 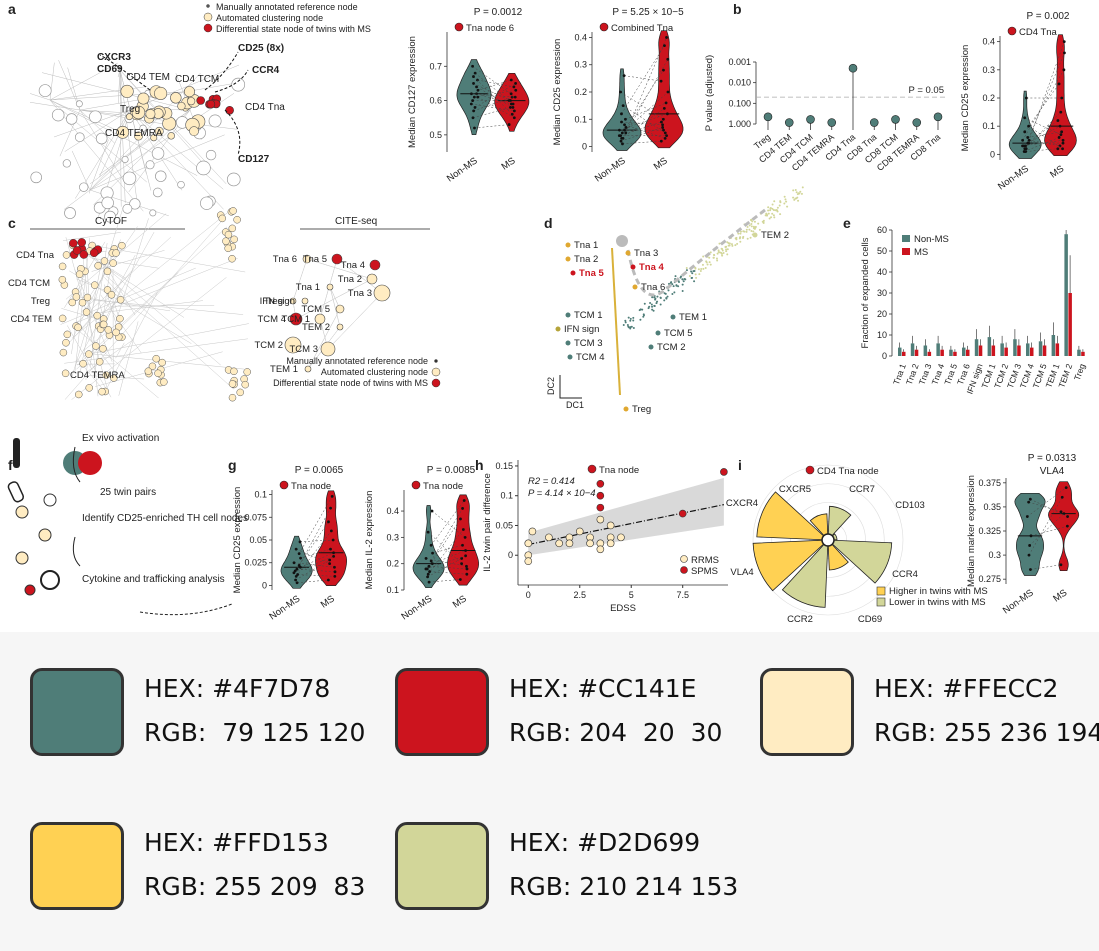 What do you see at coordinates (768, 117) in the screenshot?
I see `lollipop-head` at bounding box center [768, 117].